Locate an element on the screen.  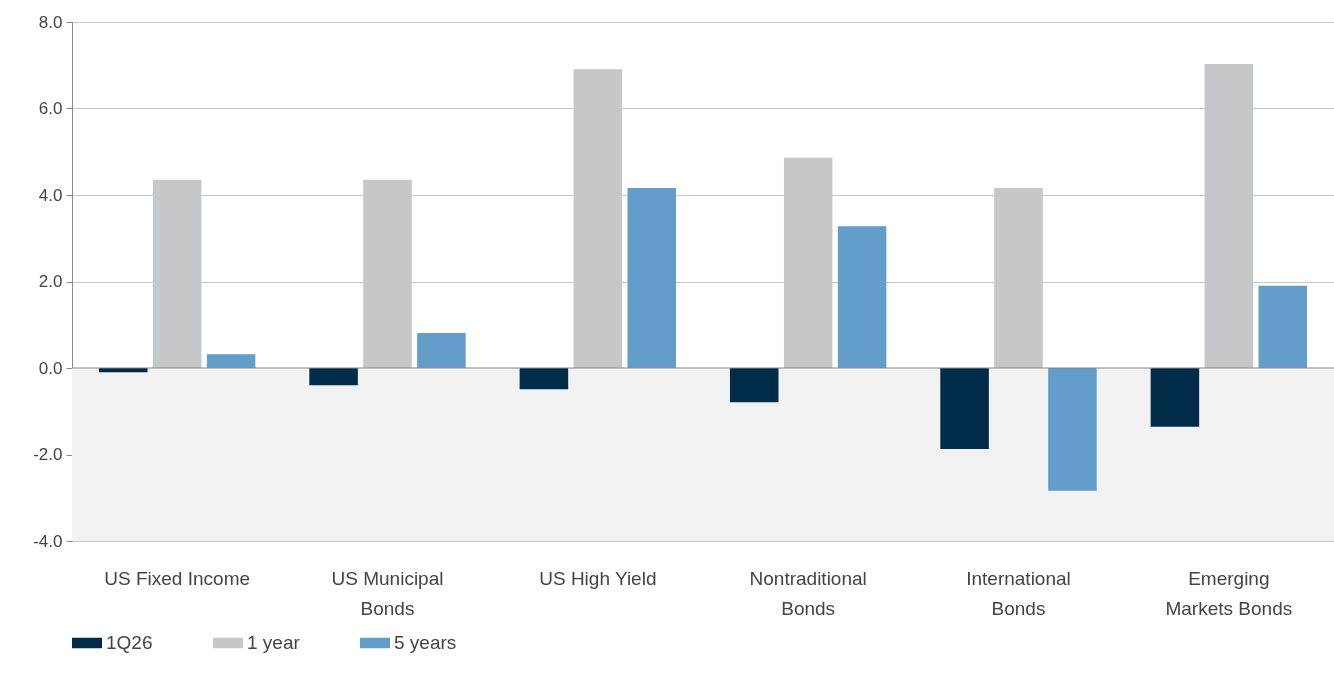
y-tick-label: 8.0 is located at coordinates (50, 22).